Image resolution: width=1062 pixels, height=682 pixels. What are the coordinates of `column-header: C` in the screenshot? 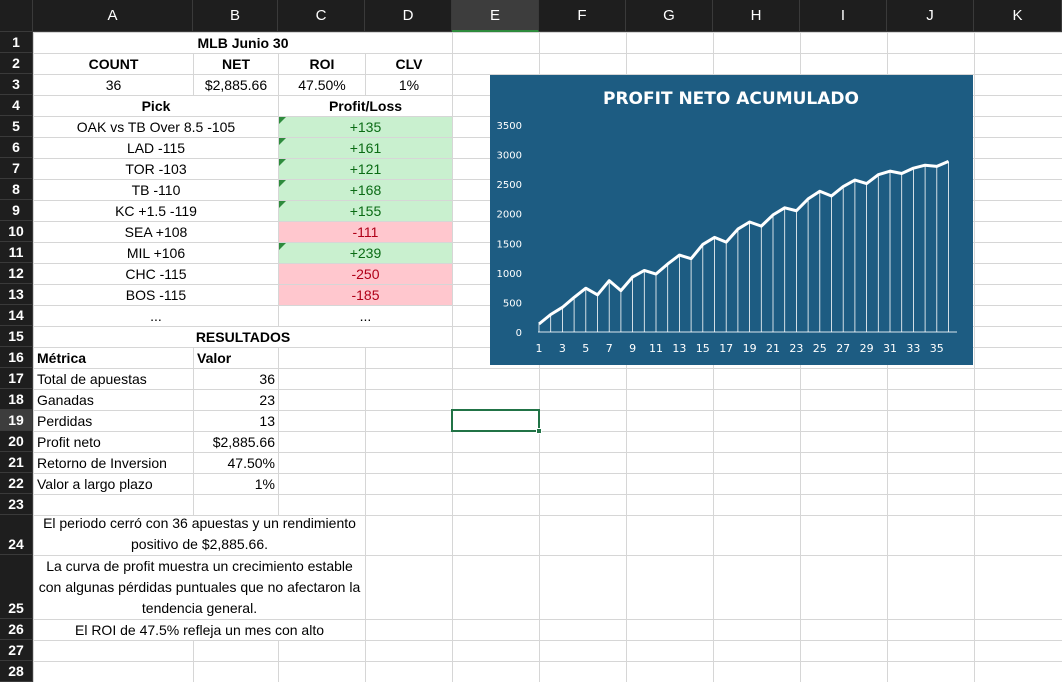 It's located at (321, 16).